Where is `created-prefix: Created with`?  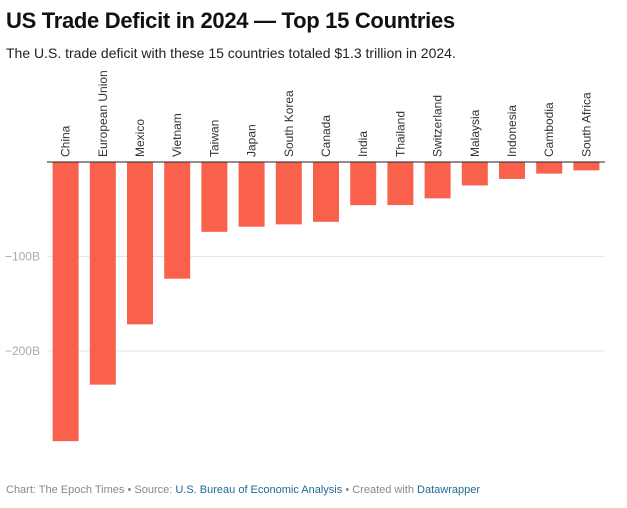
created-prefix: Created with is located at coordinates (385, 490).